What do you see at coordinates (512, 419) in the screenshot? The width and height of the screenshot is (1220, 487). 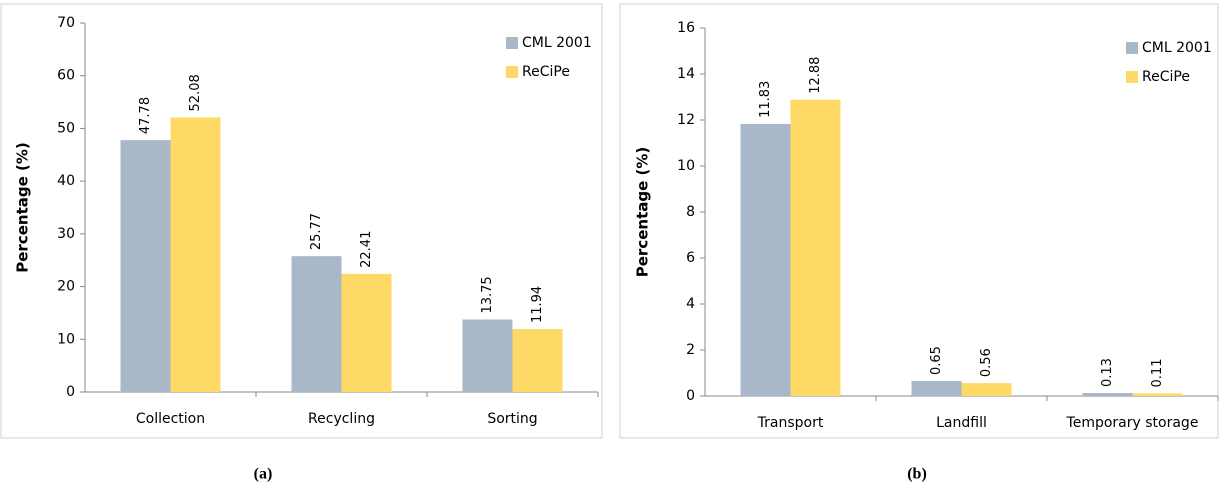 I see `x-tick-label: Sorting` at bounding box center [512, 419].